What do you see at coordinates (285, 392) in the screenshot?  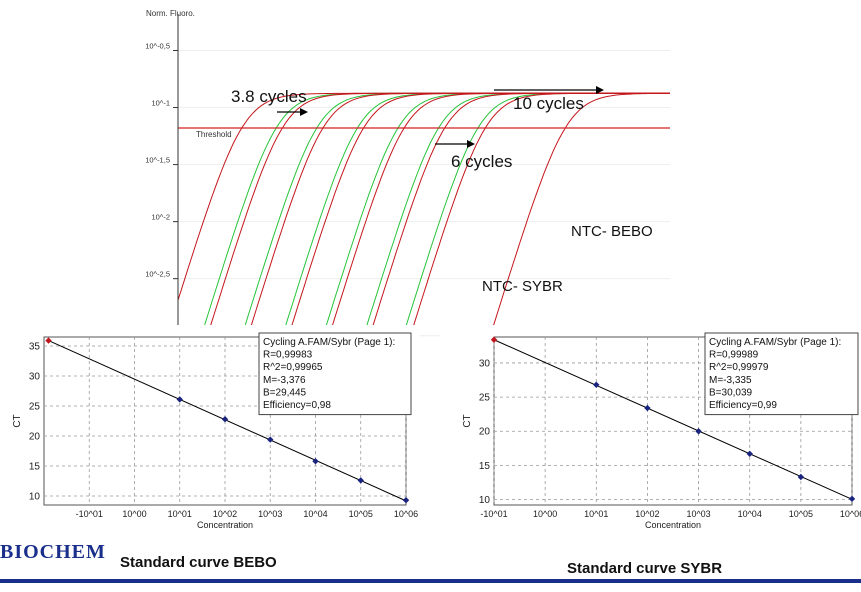 I see `stats-line: B=29,445` at bounding box center [285, 392].